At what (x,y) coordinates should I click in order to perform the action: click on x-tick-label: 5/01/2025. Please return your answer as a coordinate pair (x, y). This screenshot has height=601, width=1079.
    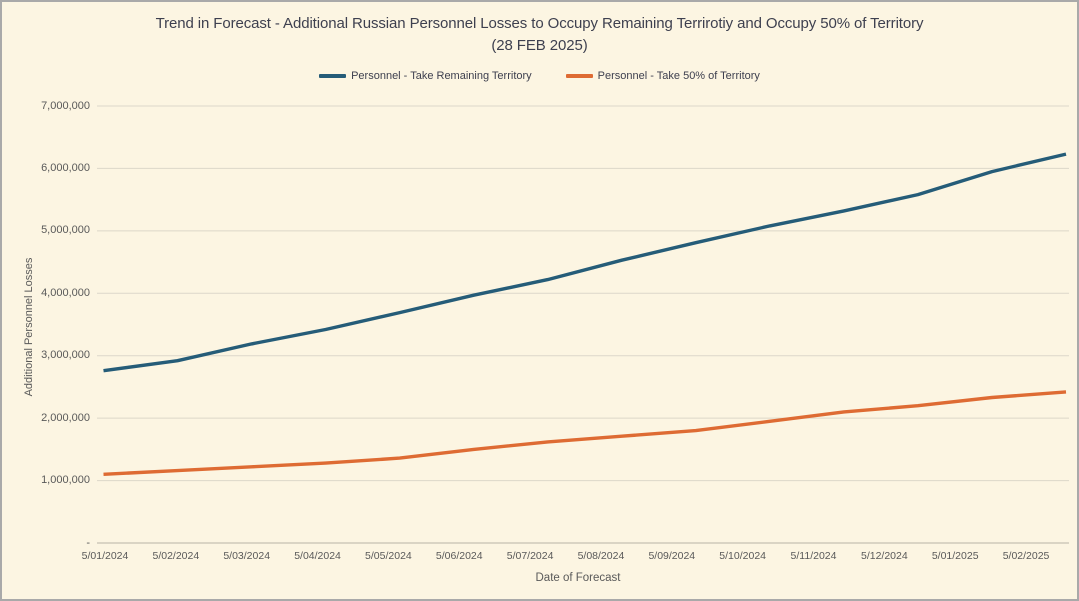
    Looking at the image, I should click on (955, 556).